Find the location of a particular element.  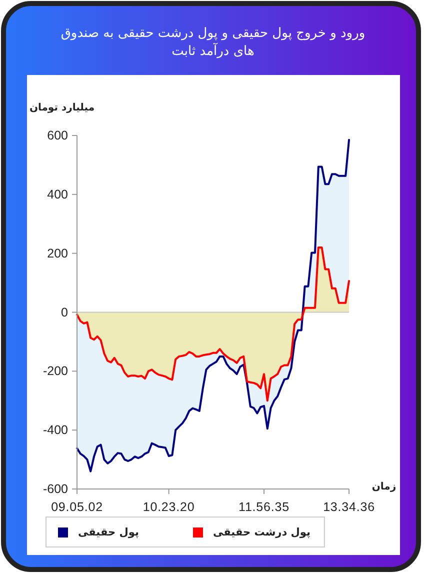

y-tick-label: 600 is located at coordinates (57, 135).